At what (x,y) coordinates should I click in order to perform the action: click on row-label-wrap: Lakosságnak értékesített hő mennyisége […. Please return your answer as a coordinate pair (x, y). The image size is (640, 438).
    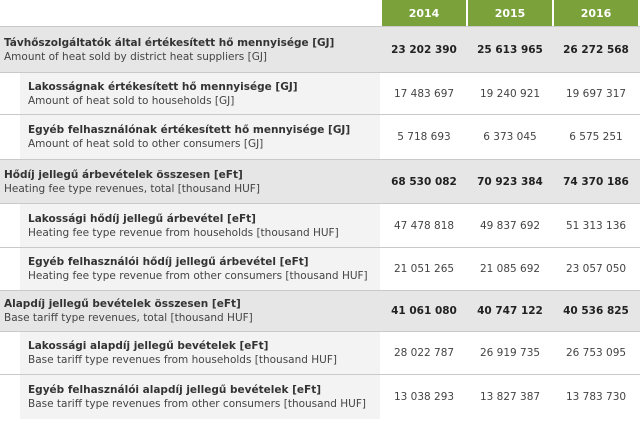
    Looking at the image, I should click on (190, 93).